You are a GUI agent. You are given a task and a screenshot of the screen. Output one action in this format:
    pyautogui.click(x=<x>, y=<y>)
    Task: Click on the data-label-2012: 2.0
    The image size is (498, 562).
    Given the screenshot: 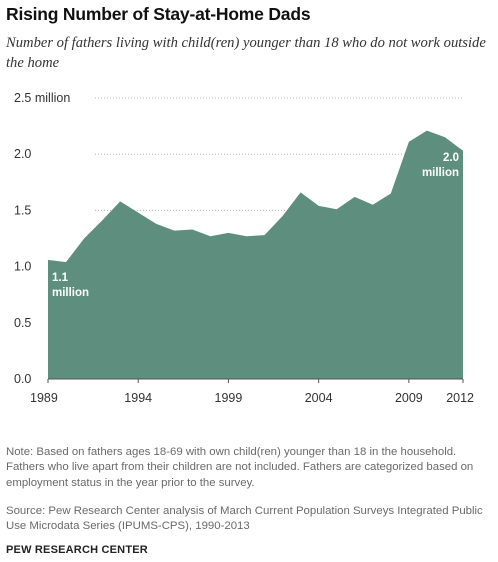 What is the action you would take?
    pyautogui.click(x=451, y=158)
    